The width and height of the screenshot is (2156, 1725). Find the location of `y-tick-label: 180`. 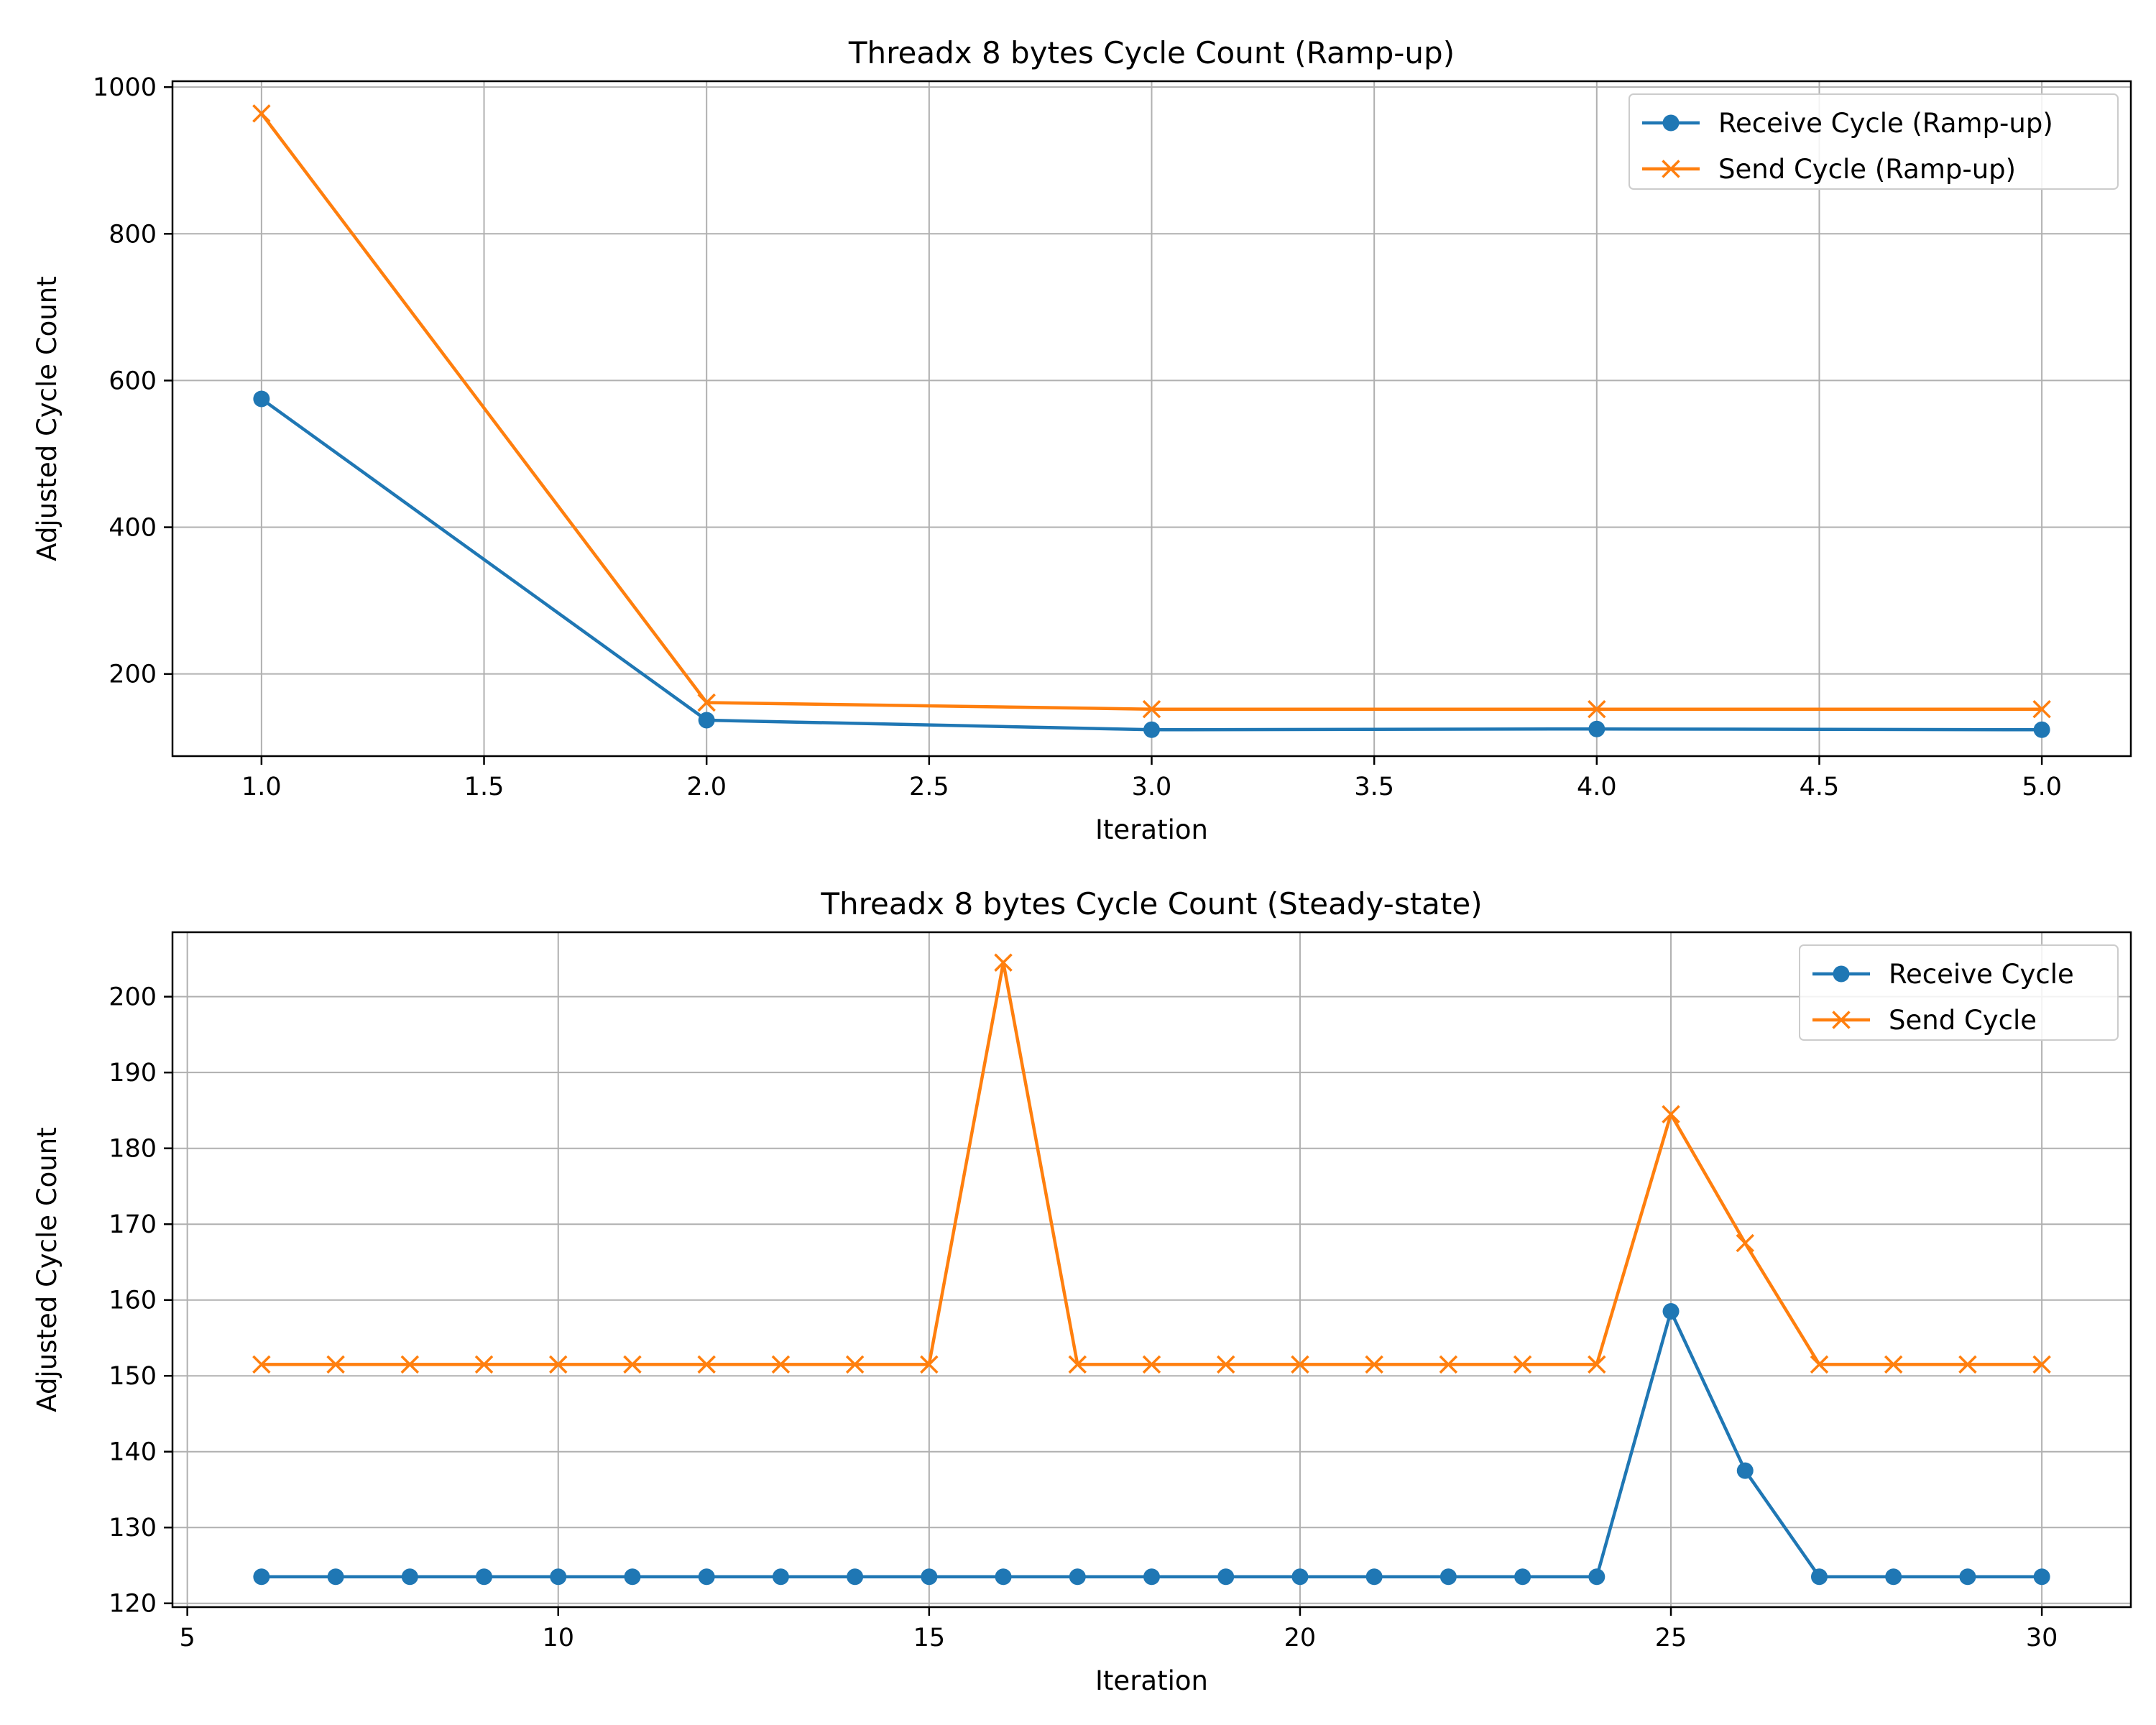

y-tick-label: 180 is located at coordinates (133, 1149).